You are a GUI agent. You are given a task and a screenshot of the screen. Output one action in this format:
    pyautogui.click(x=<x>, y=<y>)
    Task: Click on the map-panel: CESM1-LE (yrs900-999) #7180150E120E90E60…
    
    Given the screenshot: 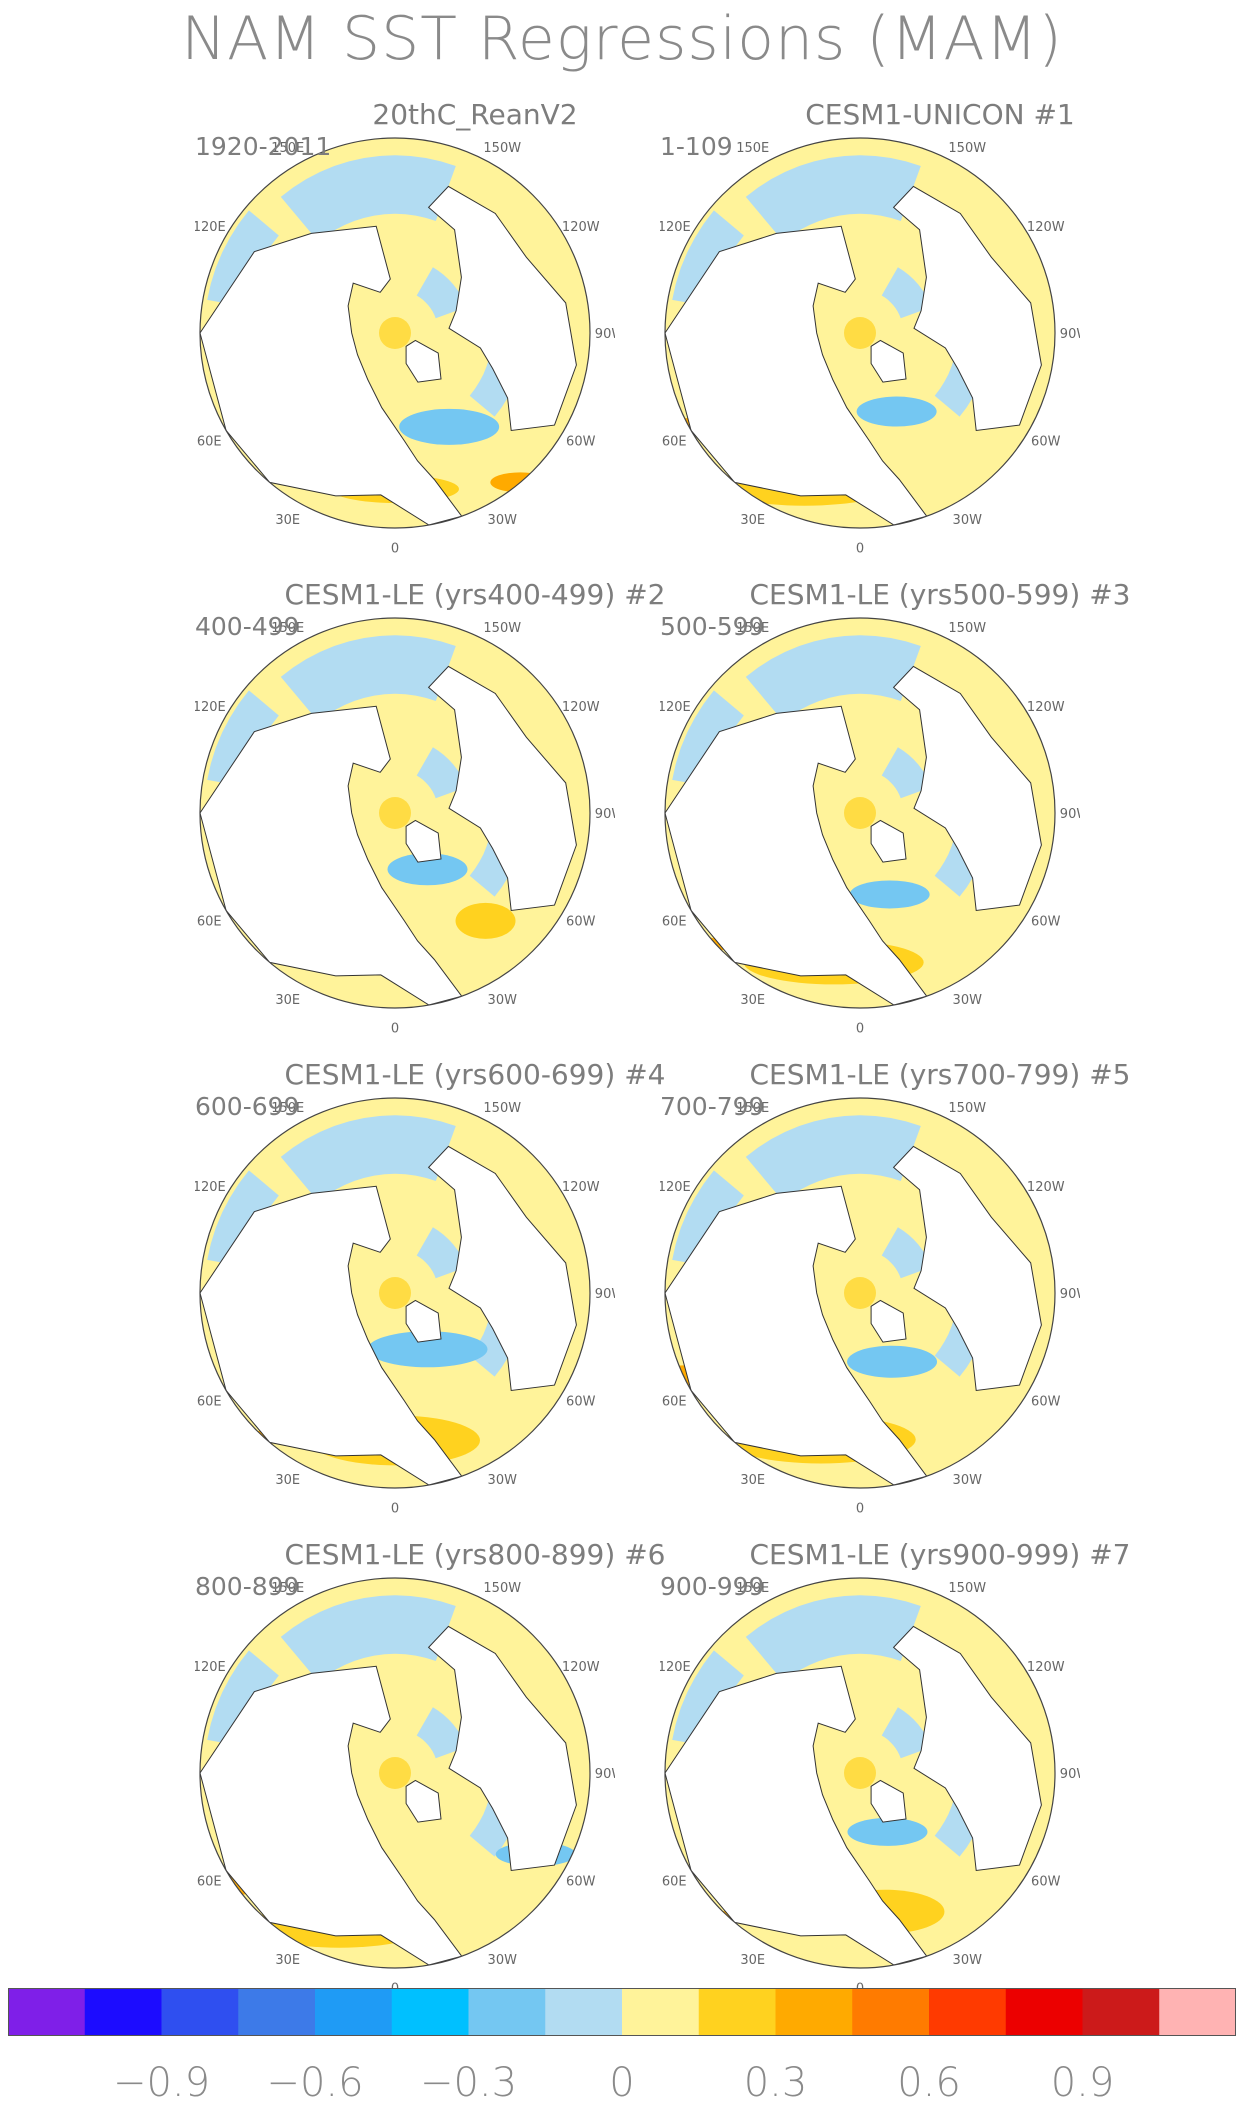 What is the action you would take?
    pyautogui.click(x=940, y=1773)
    